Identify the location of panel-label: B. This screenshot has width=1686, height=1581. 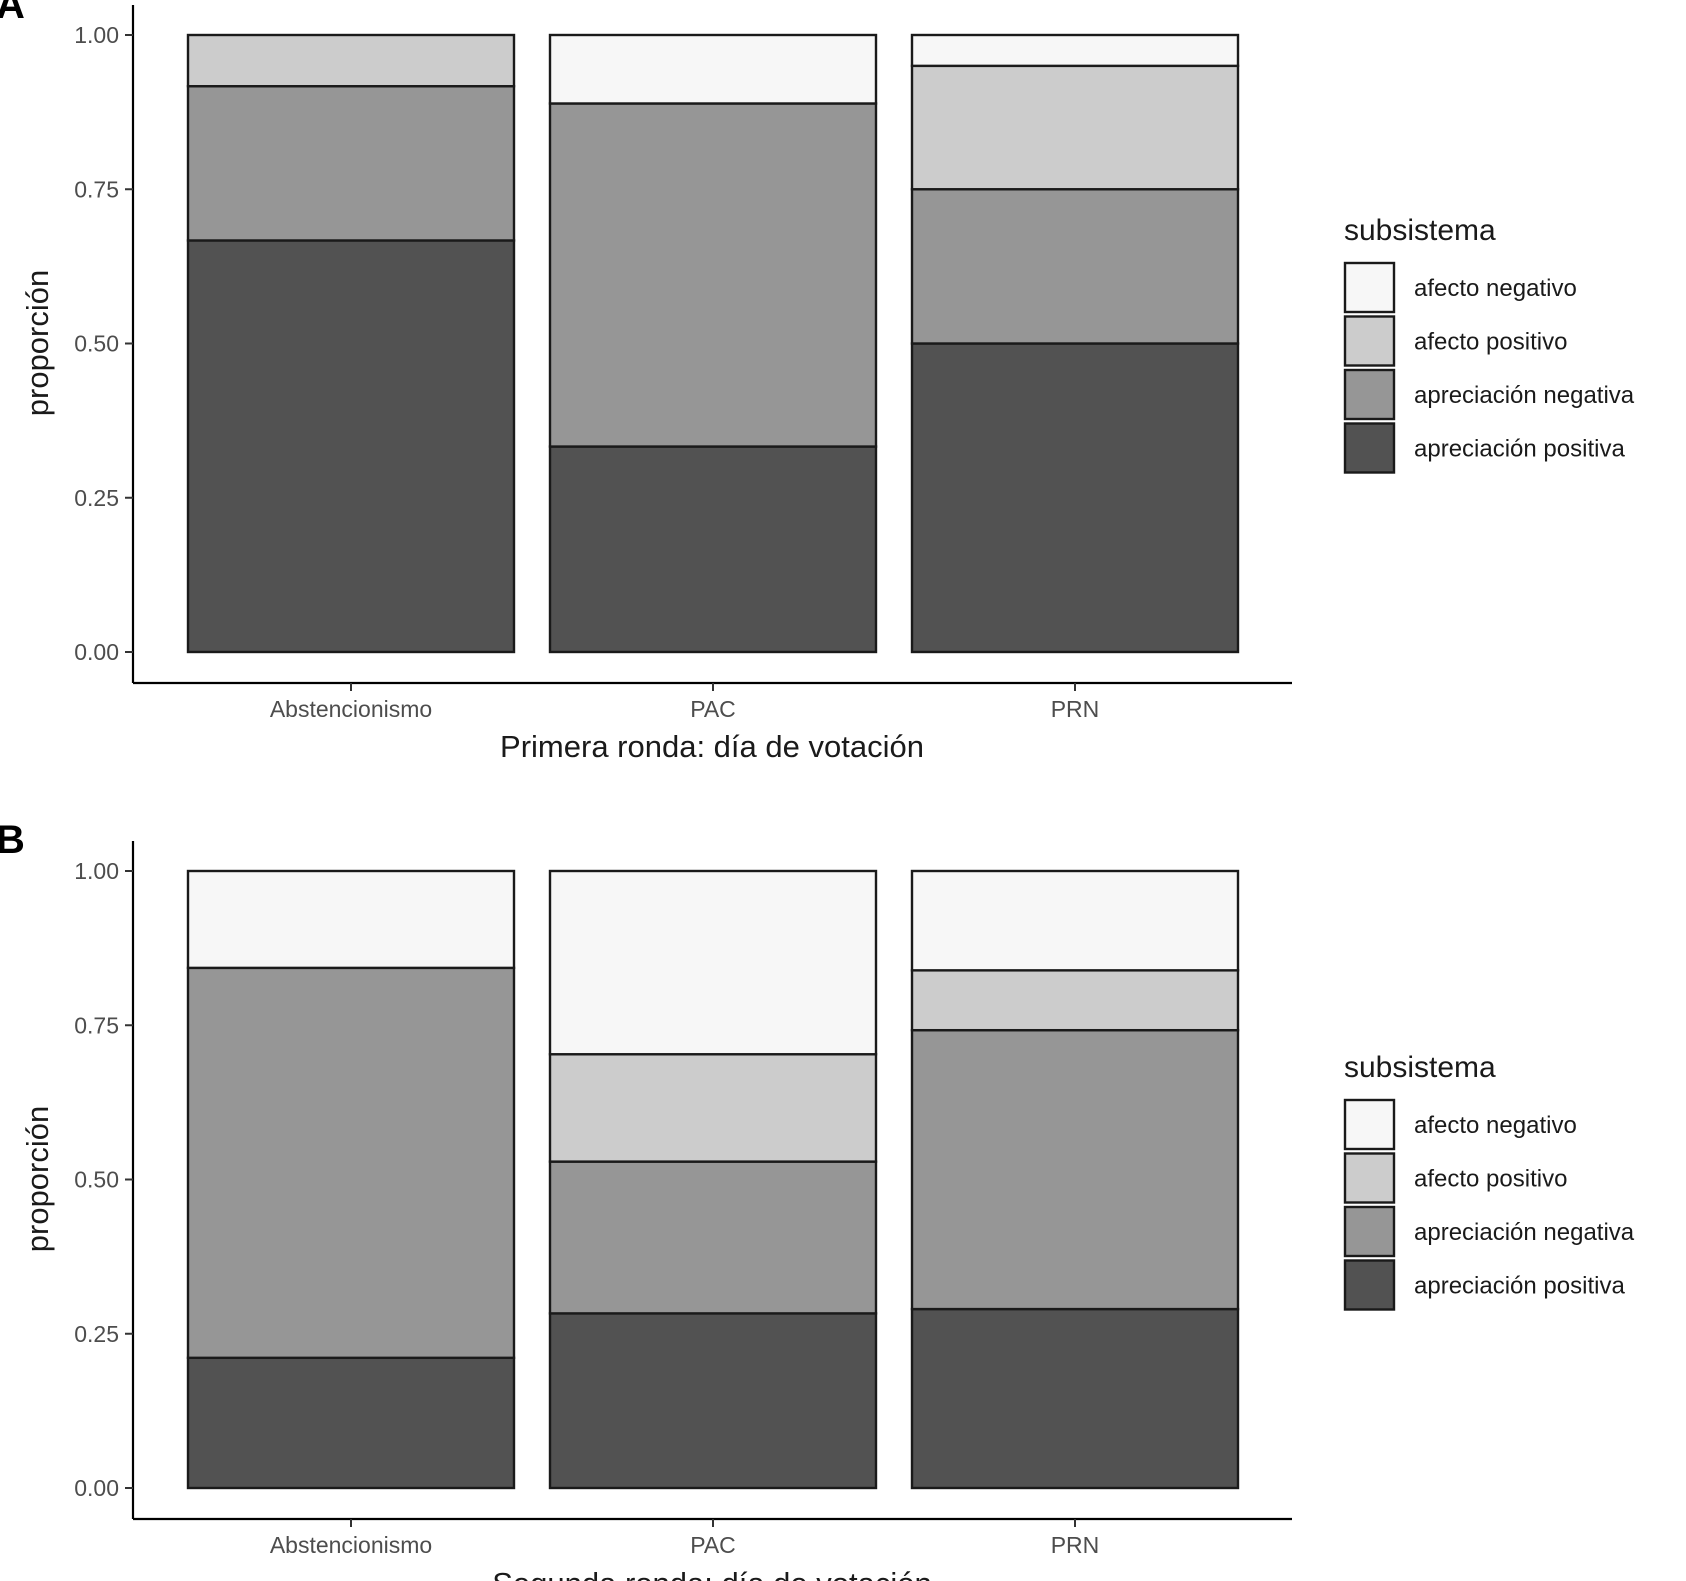
(12, 840).